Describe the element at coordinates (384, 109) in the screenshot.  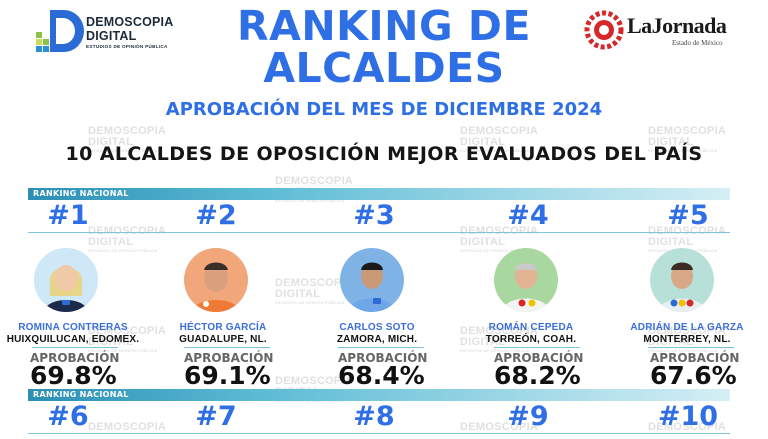
I see `page-subtitle: APROBACIÓN DEL MES DE DICIEMBRE 2024` at that location.